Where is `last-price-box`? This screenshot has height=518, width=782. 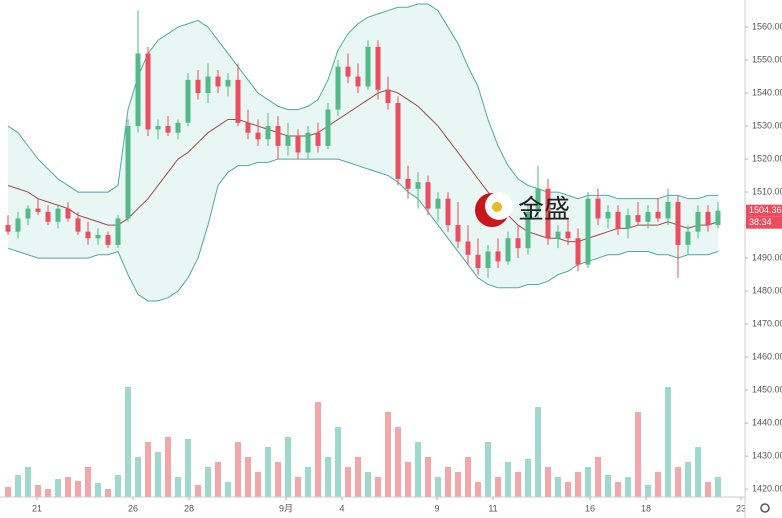
last-price-box is located at coordinates (764, 210).